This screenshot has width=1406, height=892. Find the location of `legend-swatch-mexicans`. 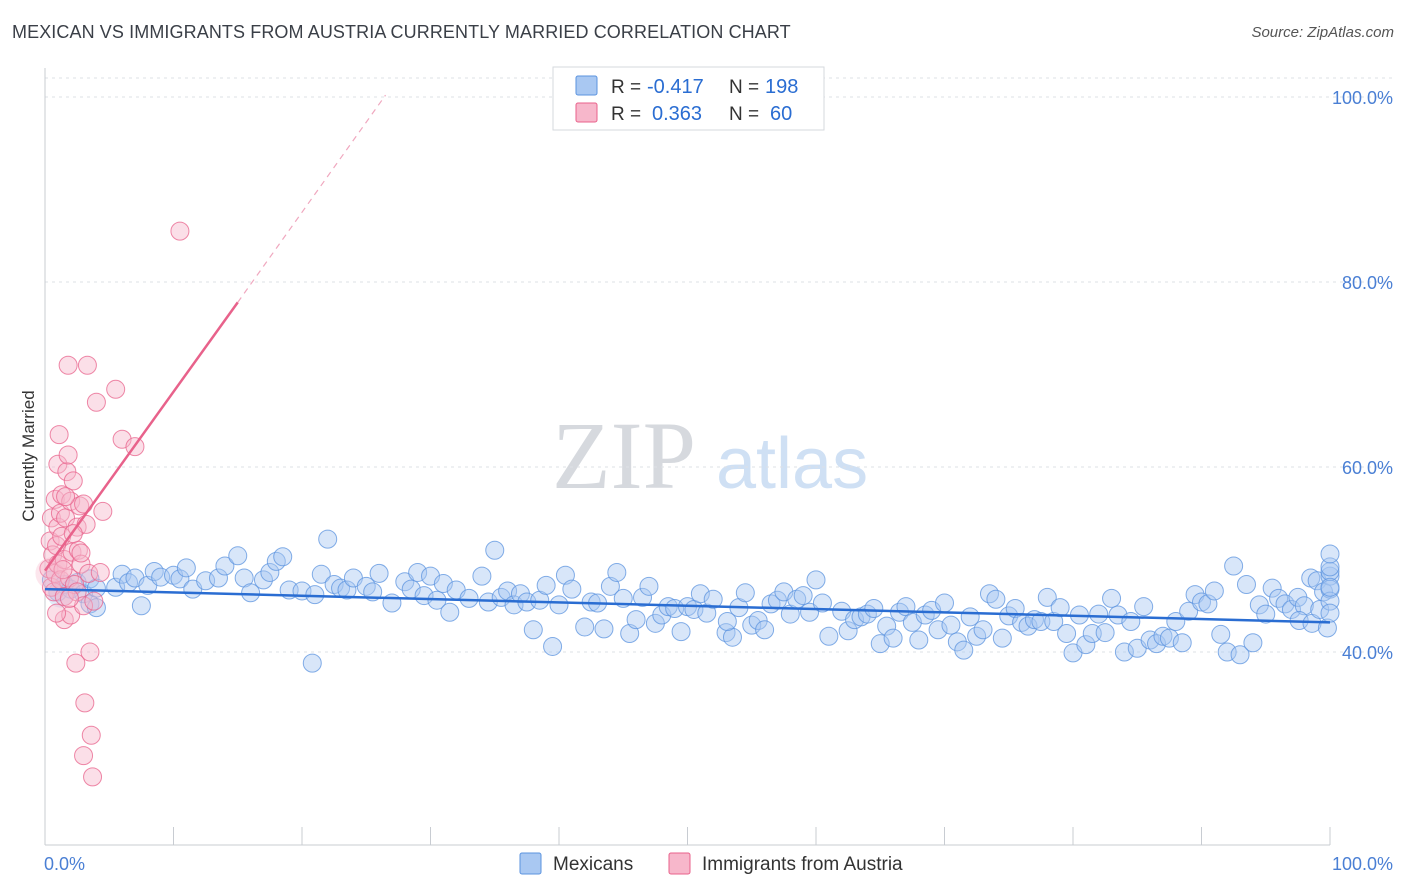

legend-swatch-mexicans is located at coordinates (586, 85).